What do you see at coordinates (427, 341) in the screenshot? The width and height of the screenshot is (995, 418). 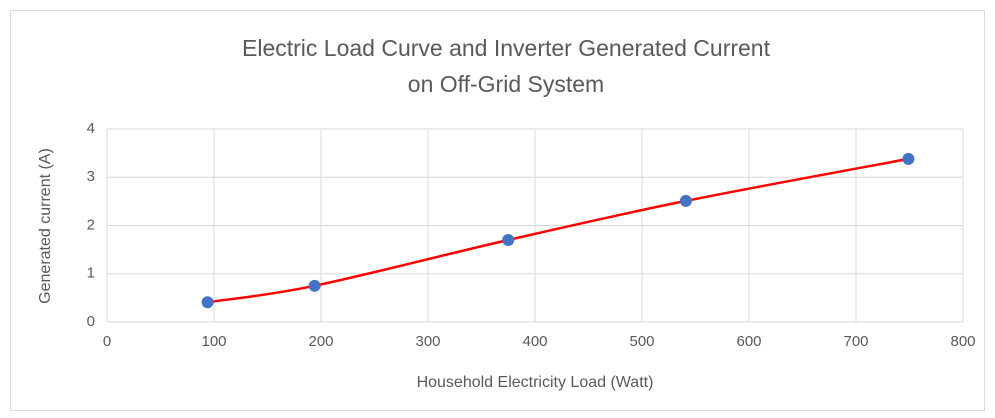 I see `x-tick-label: 300` at bounding box center [427, 341].